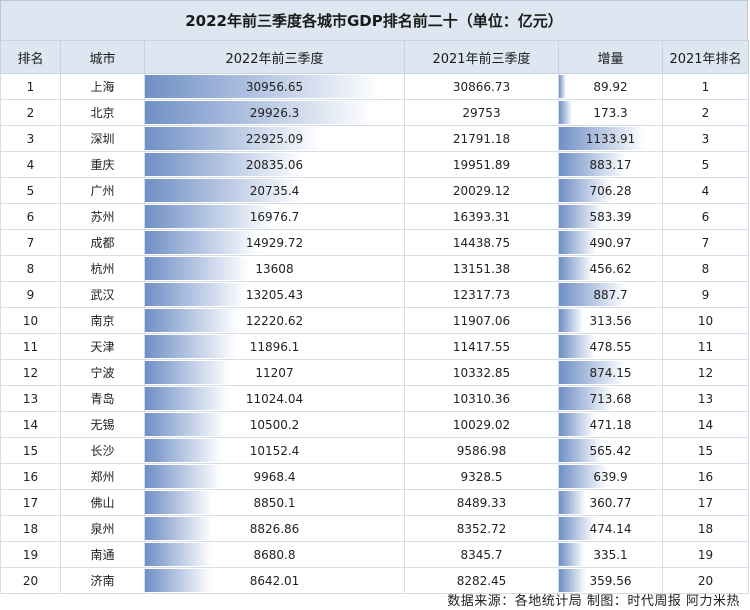 The width and height of the screenshot is (750, 610). I want to click on rank-2021-cell: 5, so click(705, 164).